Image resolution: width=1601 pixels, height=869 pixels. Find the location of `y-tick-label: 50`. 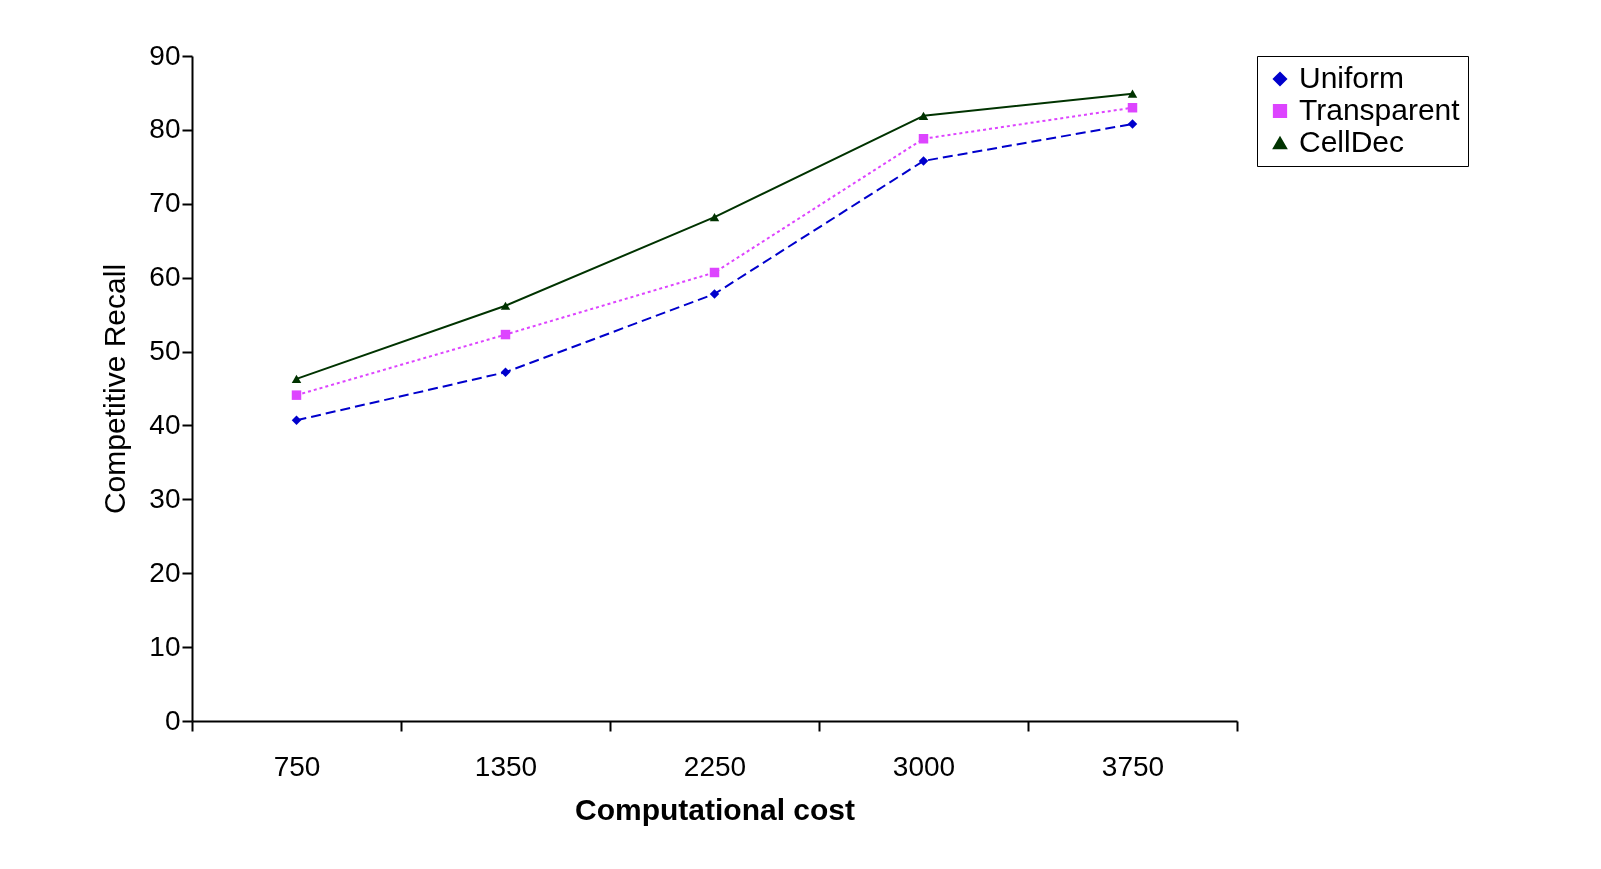

y-tick-label: 50 is located at coordinates (165, 351).